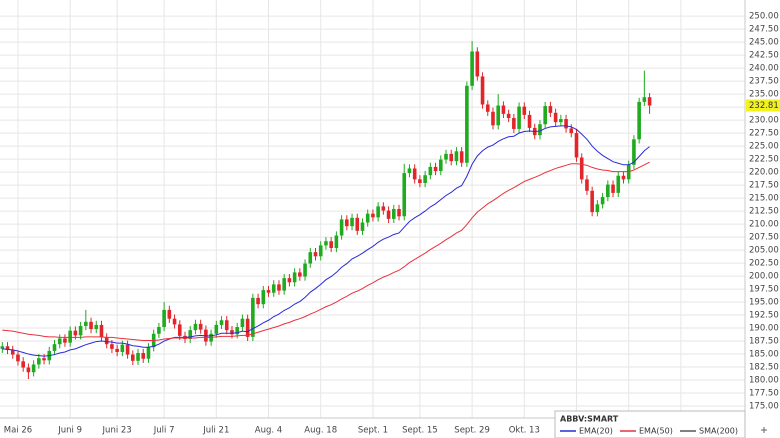 Image resolution: width=780 pixels, height=438 pixels. What do you see at coordinates (764, 430) in the screenshot?
I see `add-icon` at bounding box center [764, 430].